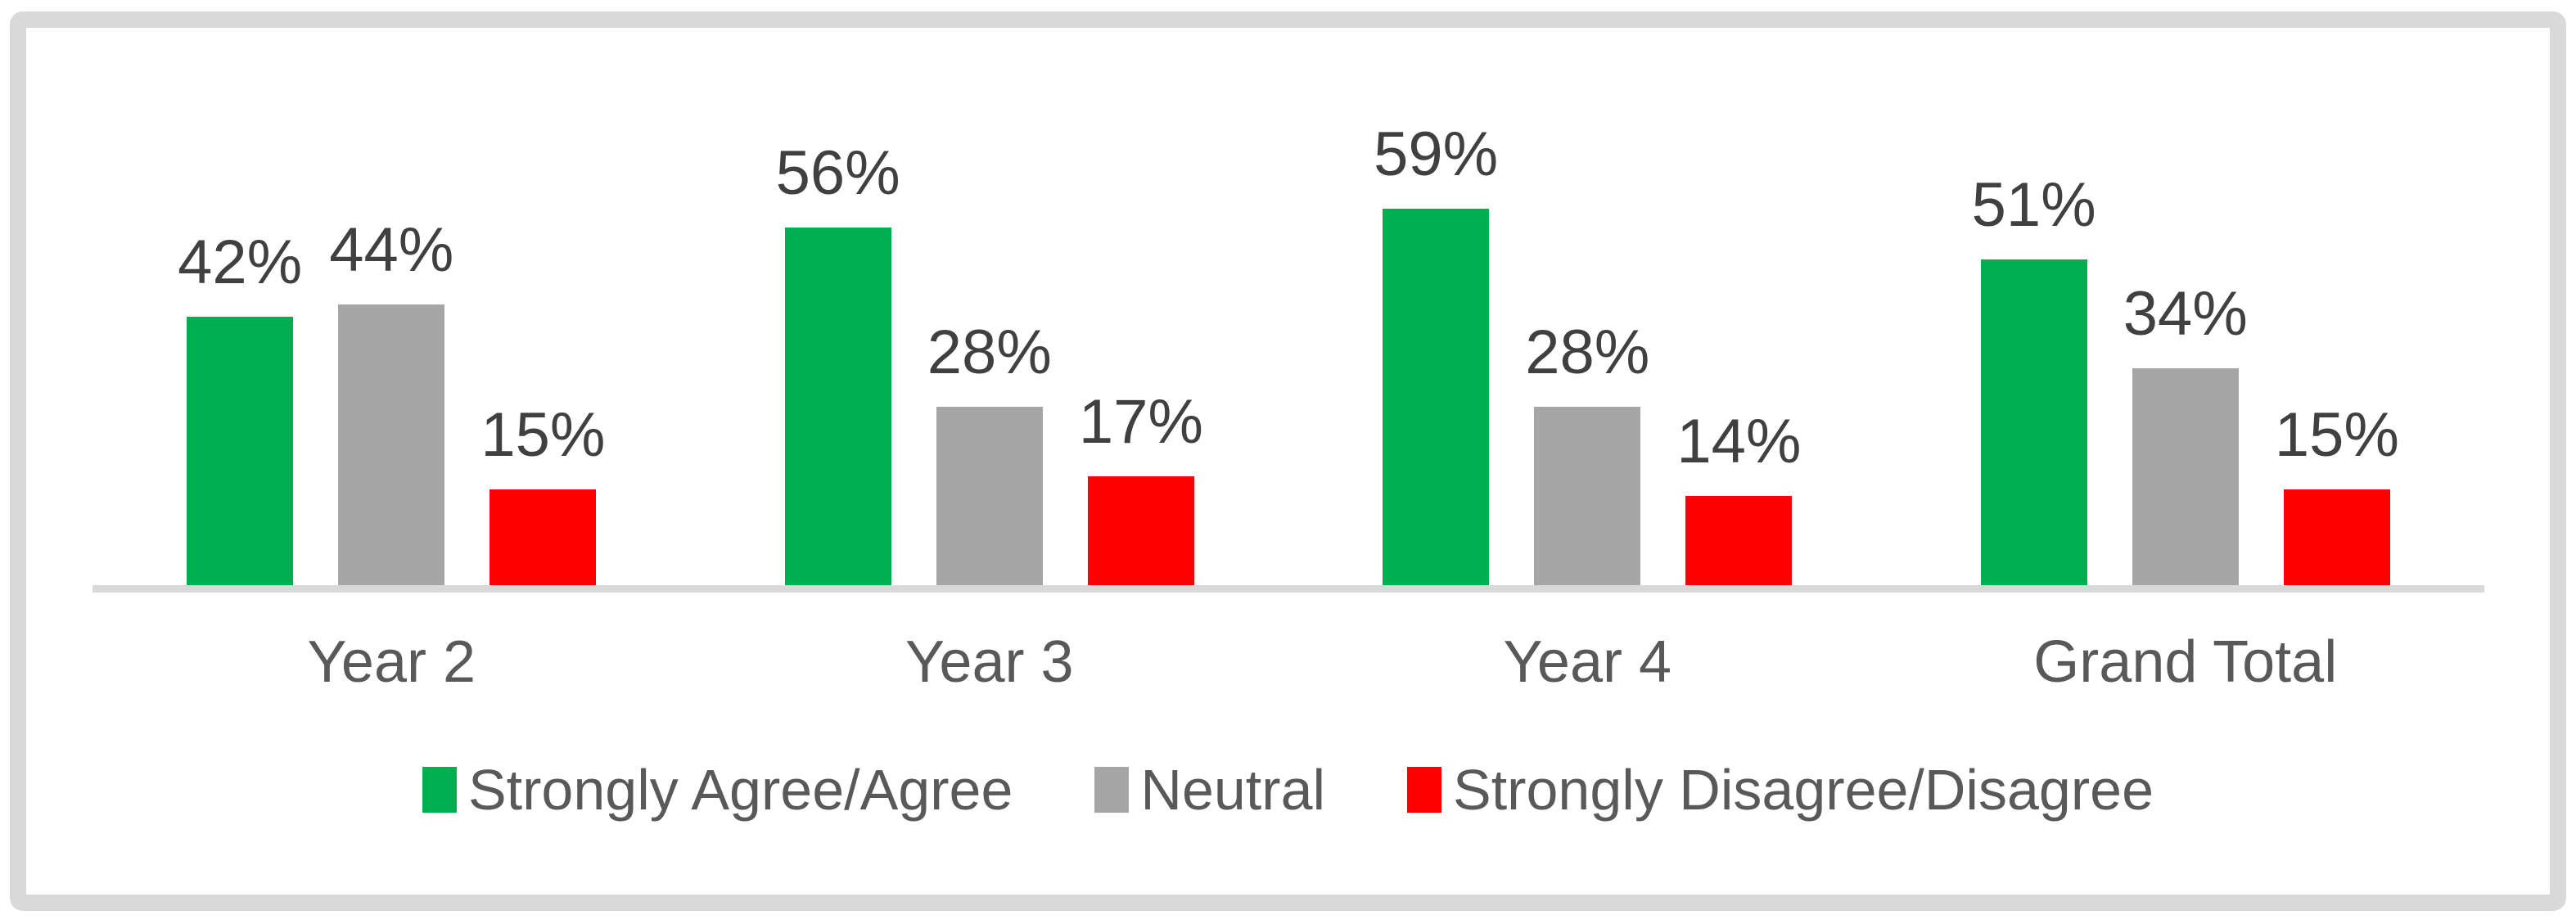 This screenshot has width=2576, height=924. I want to click on bar-group-year-2: 42% 44% 15%, so click(391, 292).